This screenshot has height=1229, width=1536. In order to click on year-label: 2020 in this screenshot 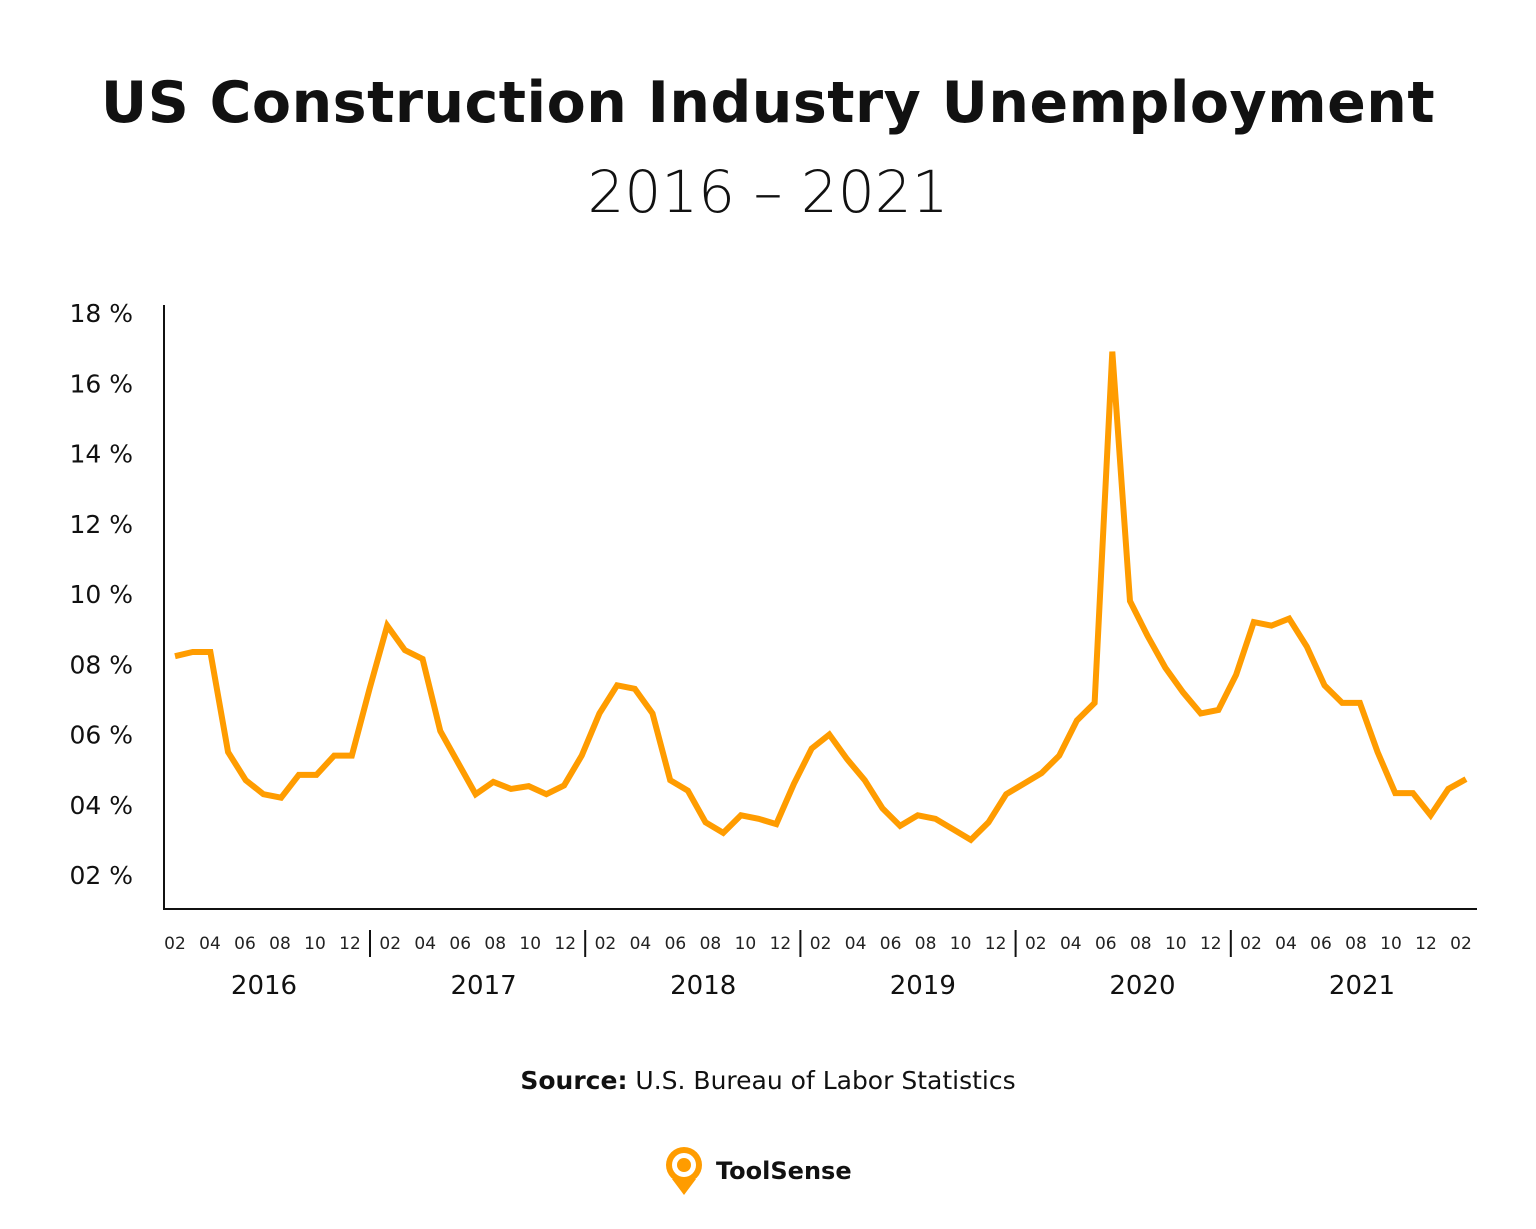, I will do `click(1142, 986)`.